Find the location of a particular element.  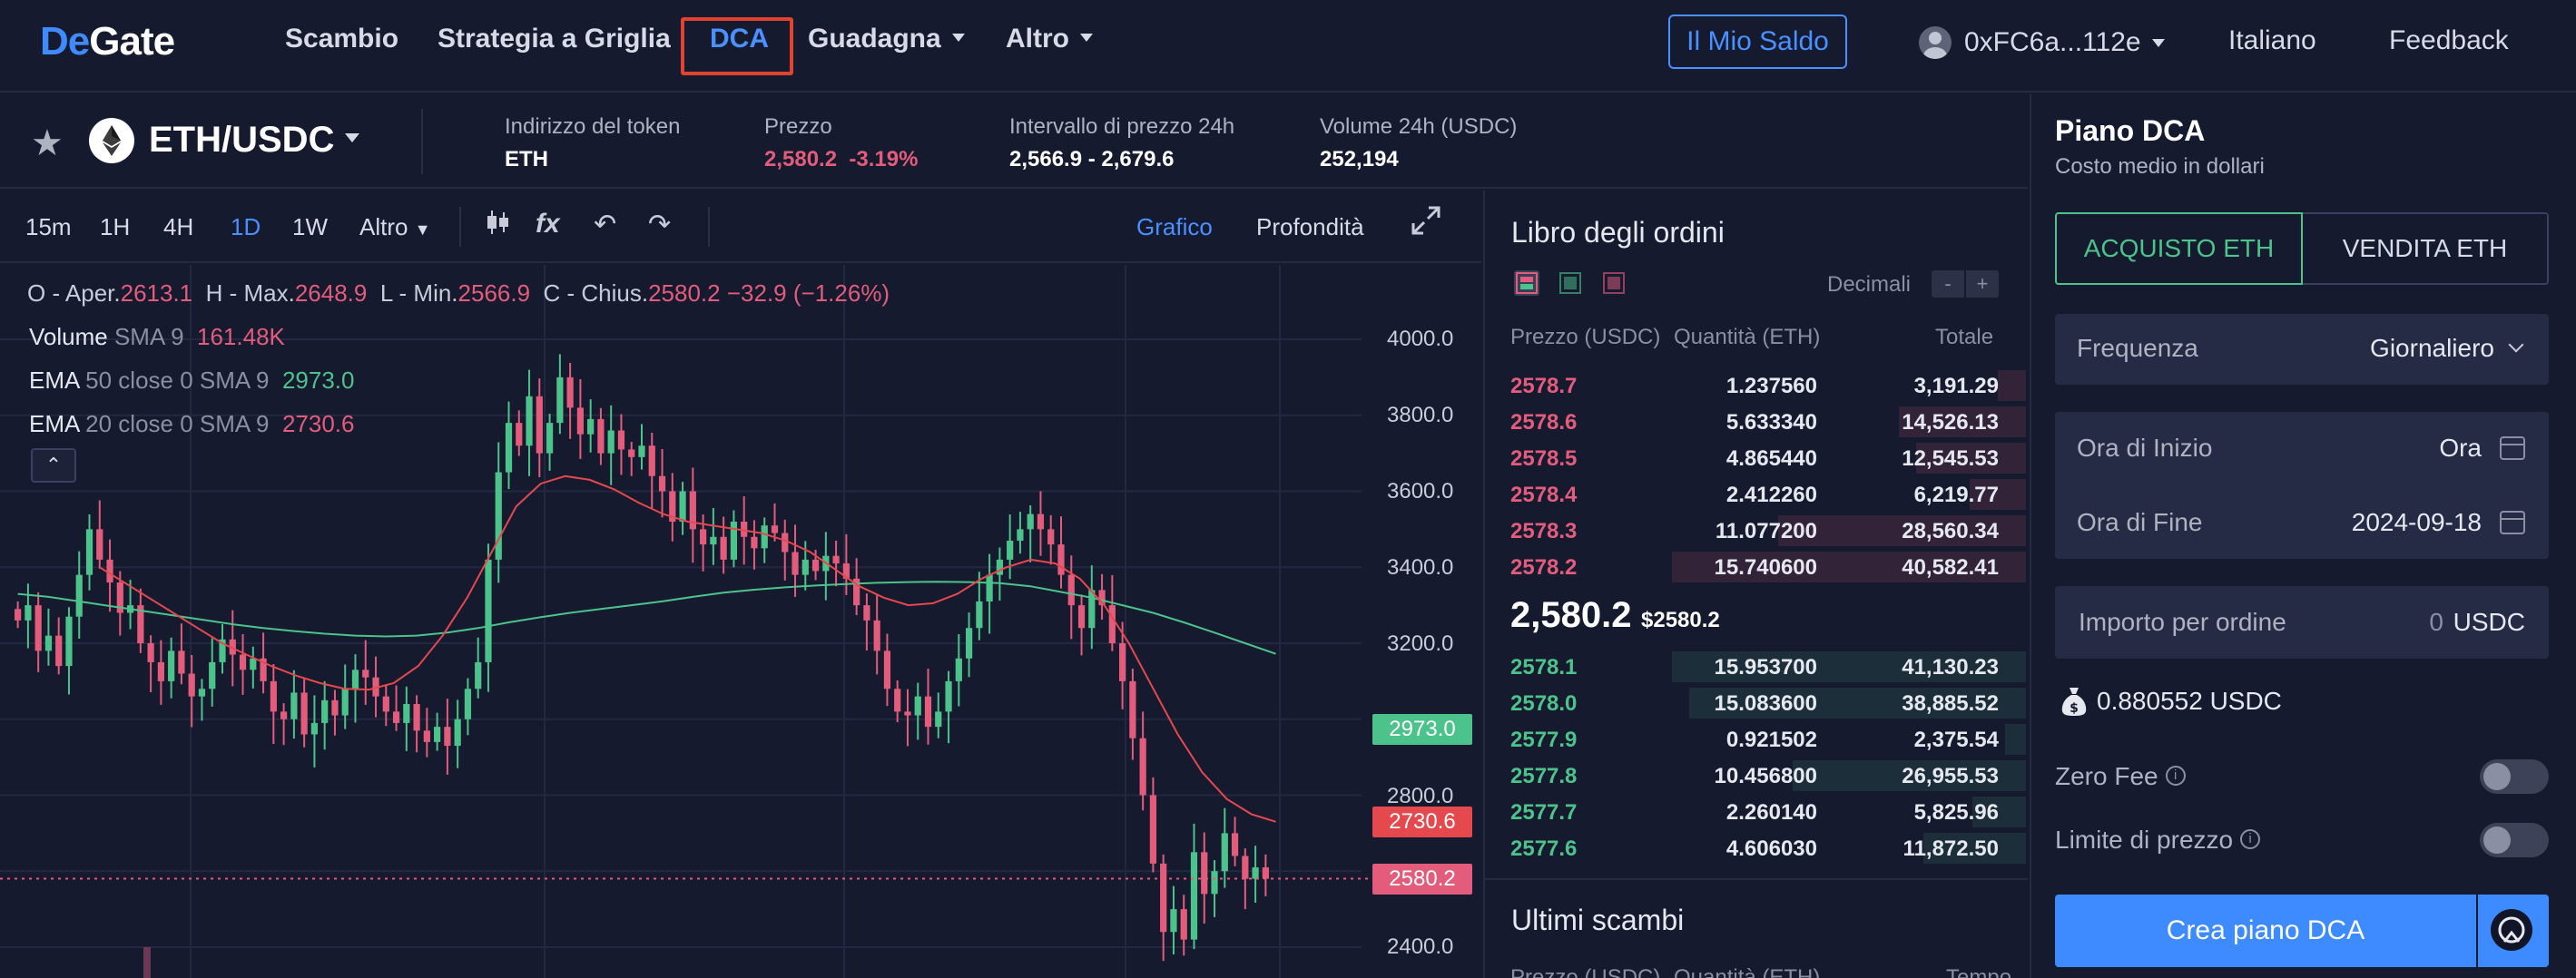

ask-row: 2578.7 1.237560 3,191.29 is located at coordinates (1768, 385).